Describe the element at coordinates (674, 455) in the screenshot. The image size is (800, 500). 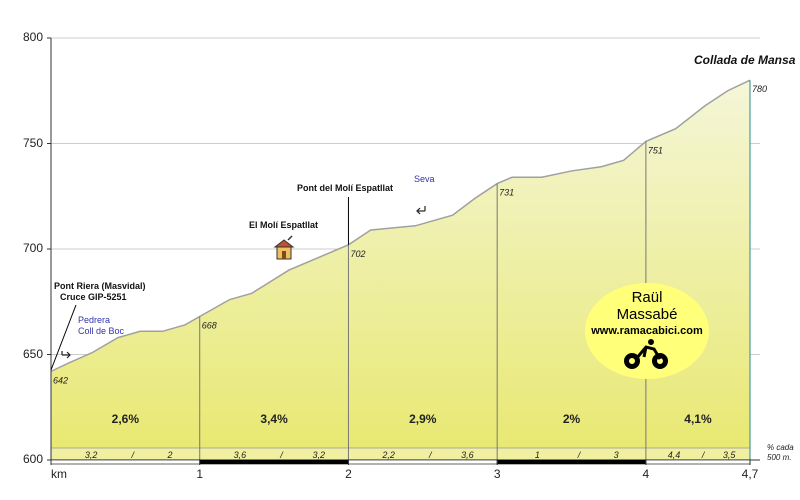
I see `sub-gradient-label: 4,4` at that location.